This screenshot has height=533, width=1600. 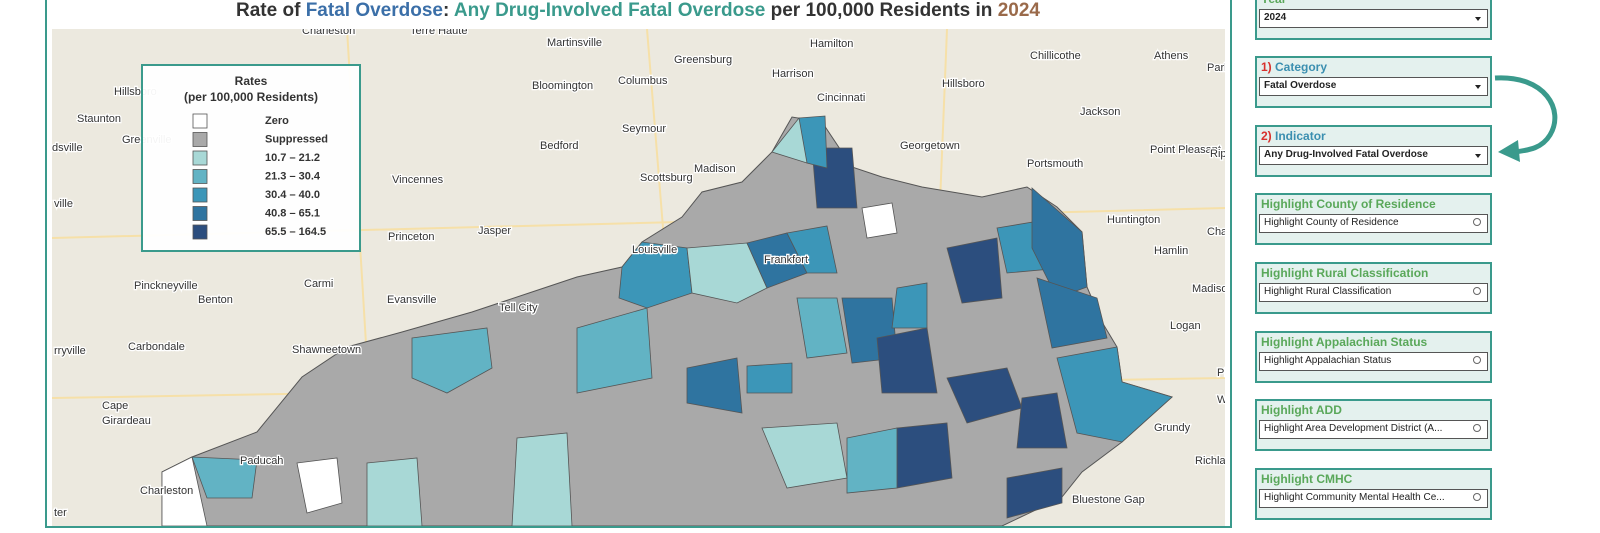 I want to click on filter-value: 2024, so click(x=1275, y=17).